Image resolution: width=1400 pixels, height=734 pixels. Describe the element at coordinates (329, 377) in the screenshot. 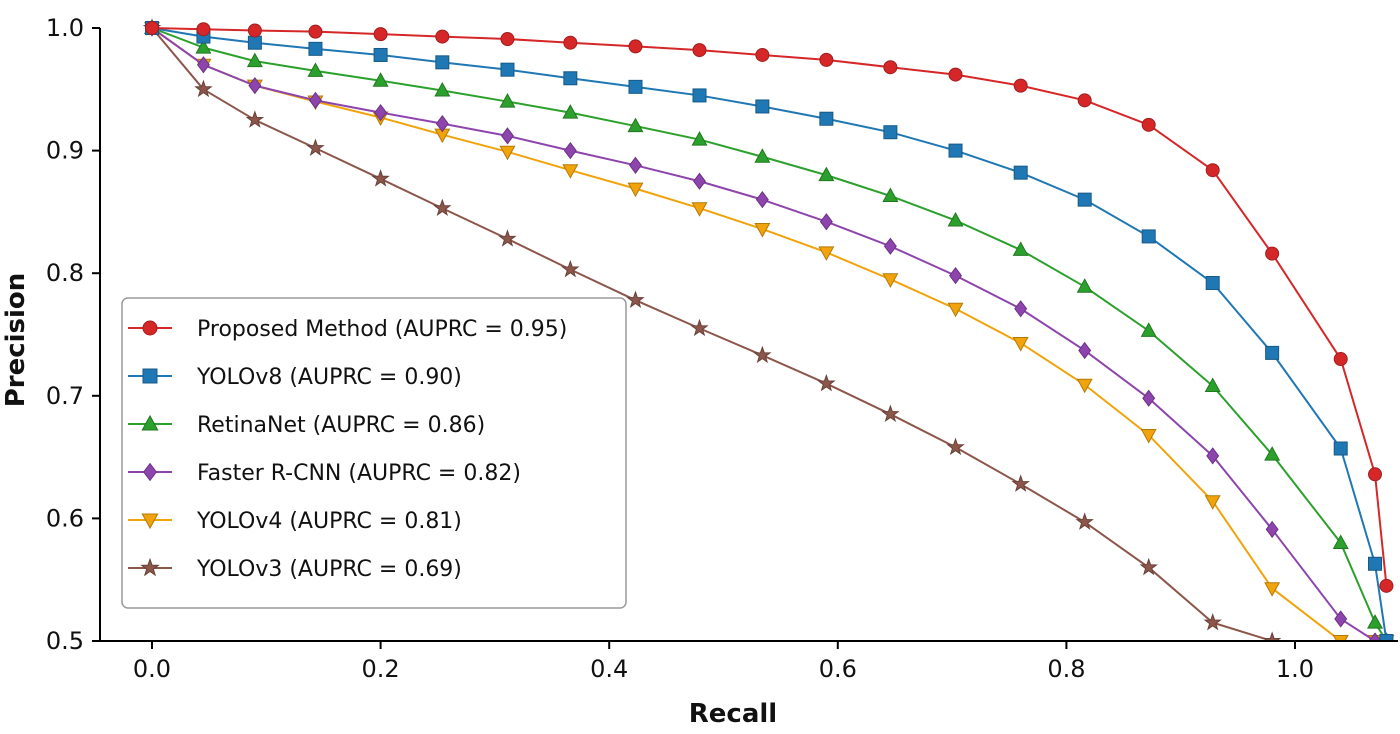

I see `legend-label: YOLOv8 (AUPRC = 0.90)` at that location.